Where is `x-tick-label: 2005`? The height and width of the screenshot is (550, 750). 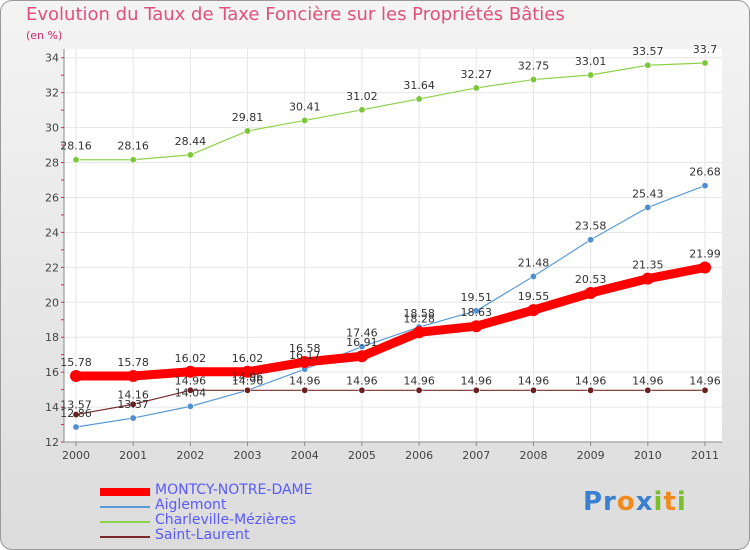 x-tick-label: 2005 is located at coordinates (362, 455).